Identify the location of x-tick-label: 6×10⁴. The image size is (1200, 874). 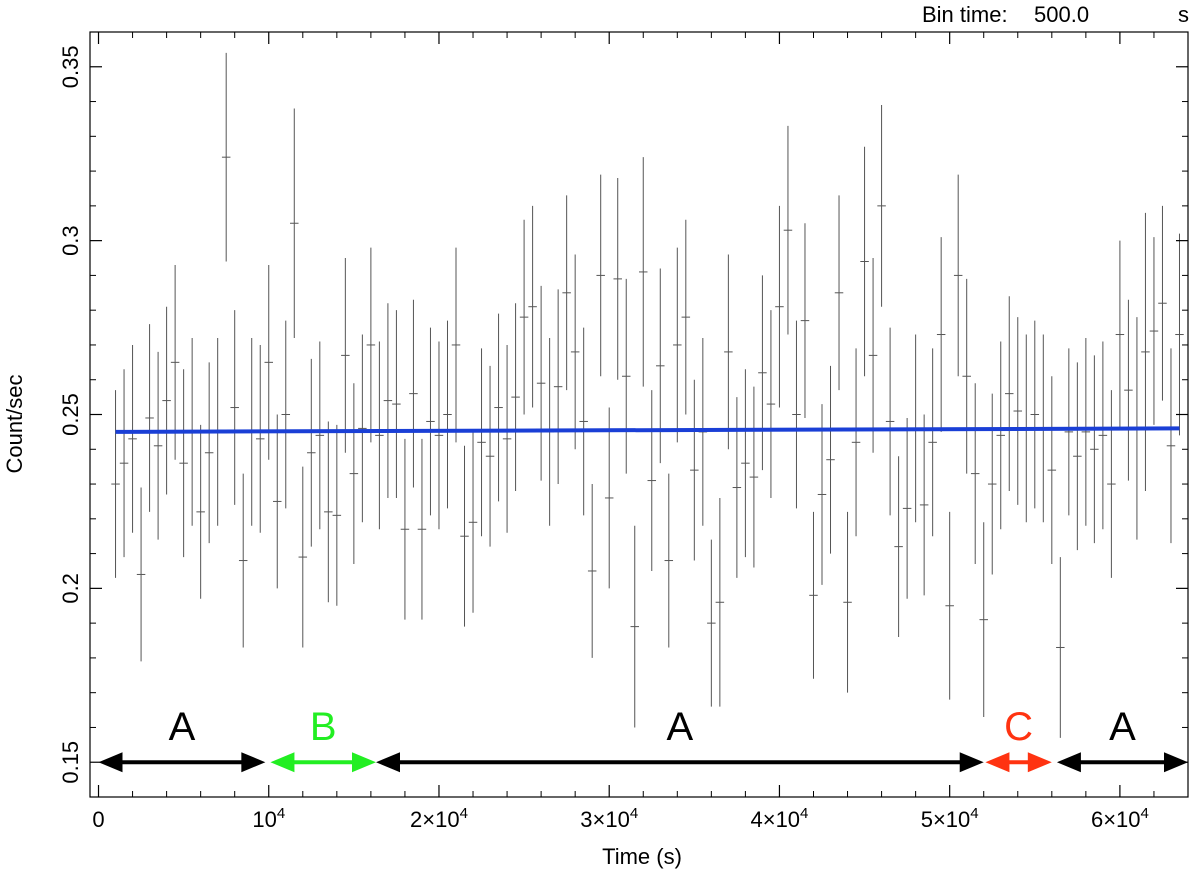
(1120, 818).